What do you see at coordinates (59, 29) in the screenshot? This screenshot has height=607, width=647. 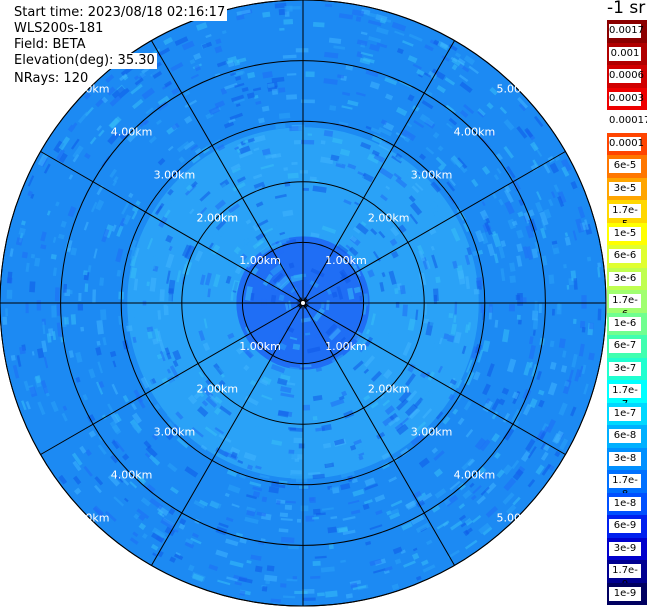 I see `instrument-label: WLS200s-181` at bounding box center [59, 29].